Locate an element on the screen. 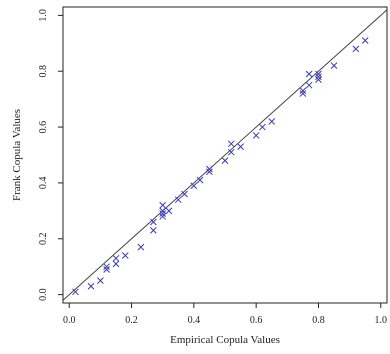 The image size is (390, 354). y-tick-label: 0.6 is located at coordinates (43, 127).